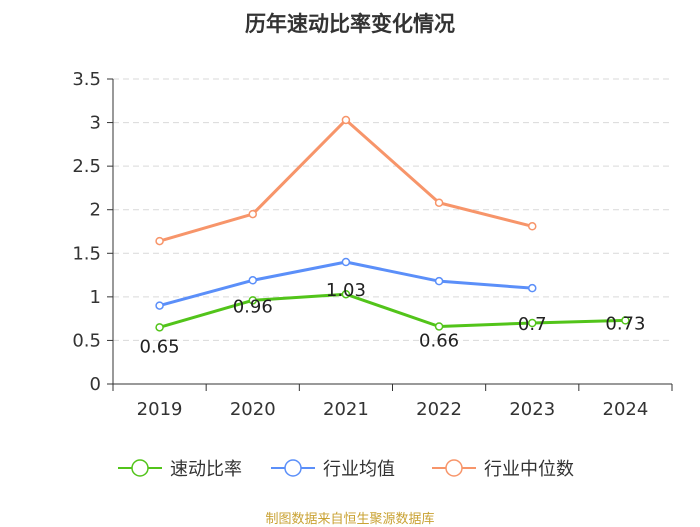  What do you see at coordinates (95, 384) in the screenshot?
I see `y-tick-label: 0` at bounding box center [95, 384].